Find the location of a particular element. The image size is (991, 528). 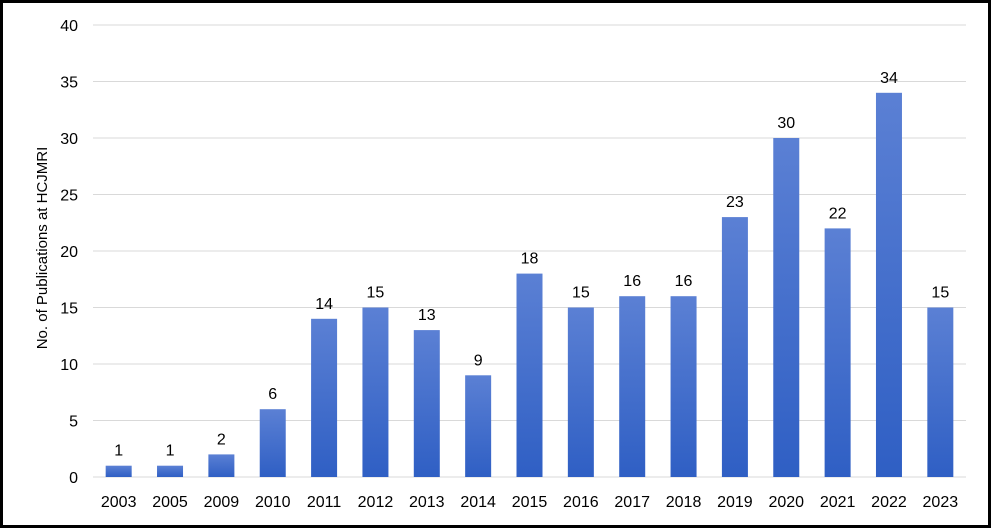

x-tick-label-2012: 2012 is located at coordinates (376, 502).